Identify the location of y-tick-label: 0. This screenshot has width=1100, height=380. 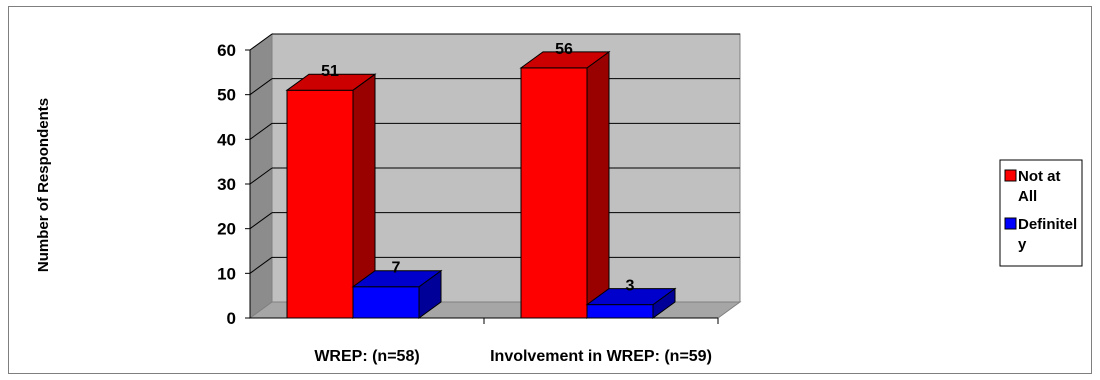
(231, 318).